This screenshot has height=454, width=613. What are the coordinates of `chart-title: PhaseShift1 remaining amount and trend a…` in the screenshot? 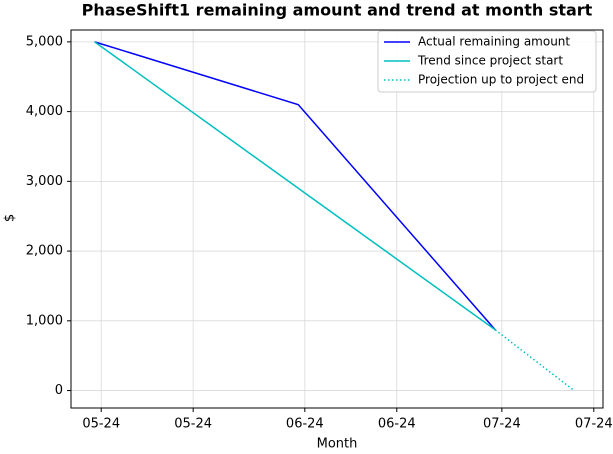 It's located at (337, 10).